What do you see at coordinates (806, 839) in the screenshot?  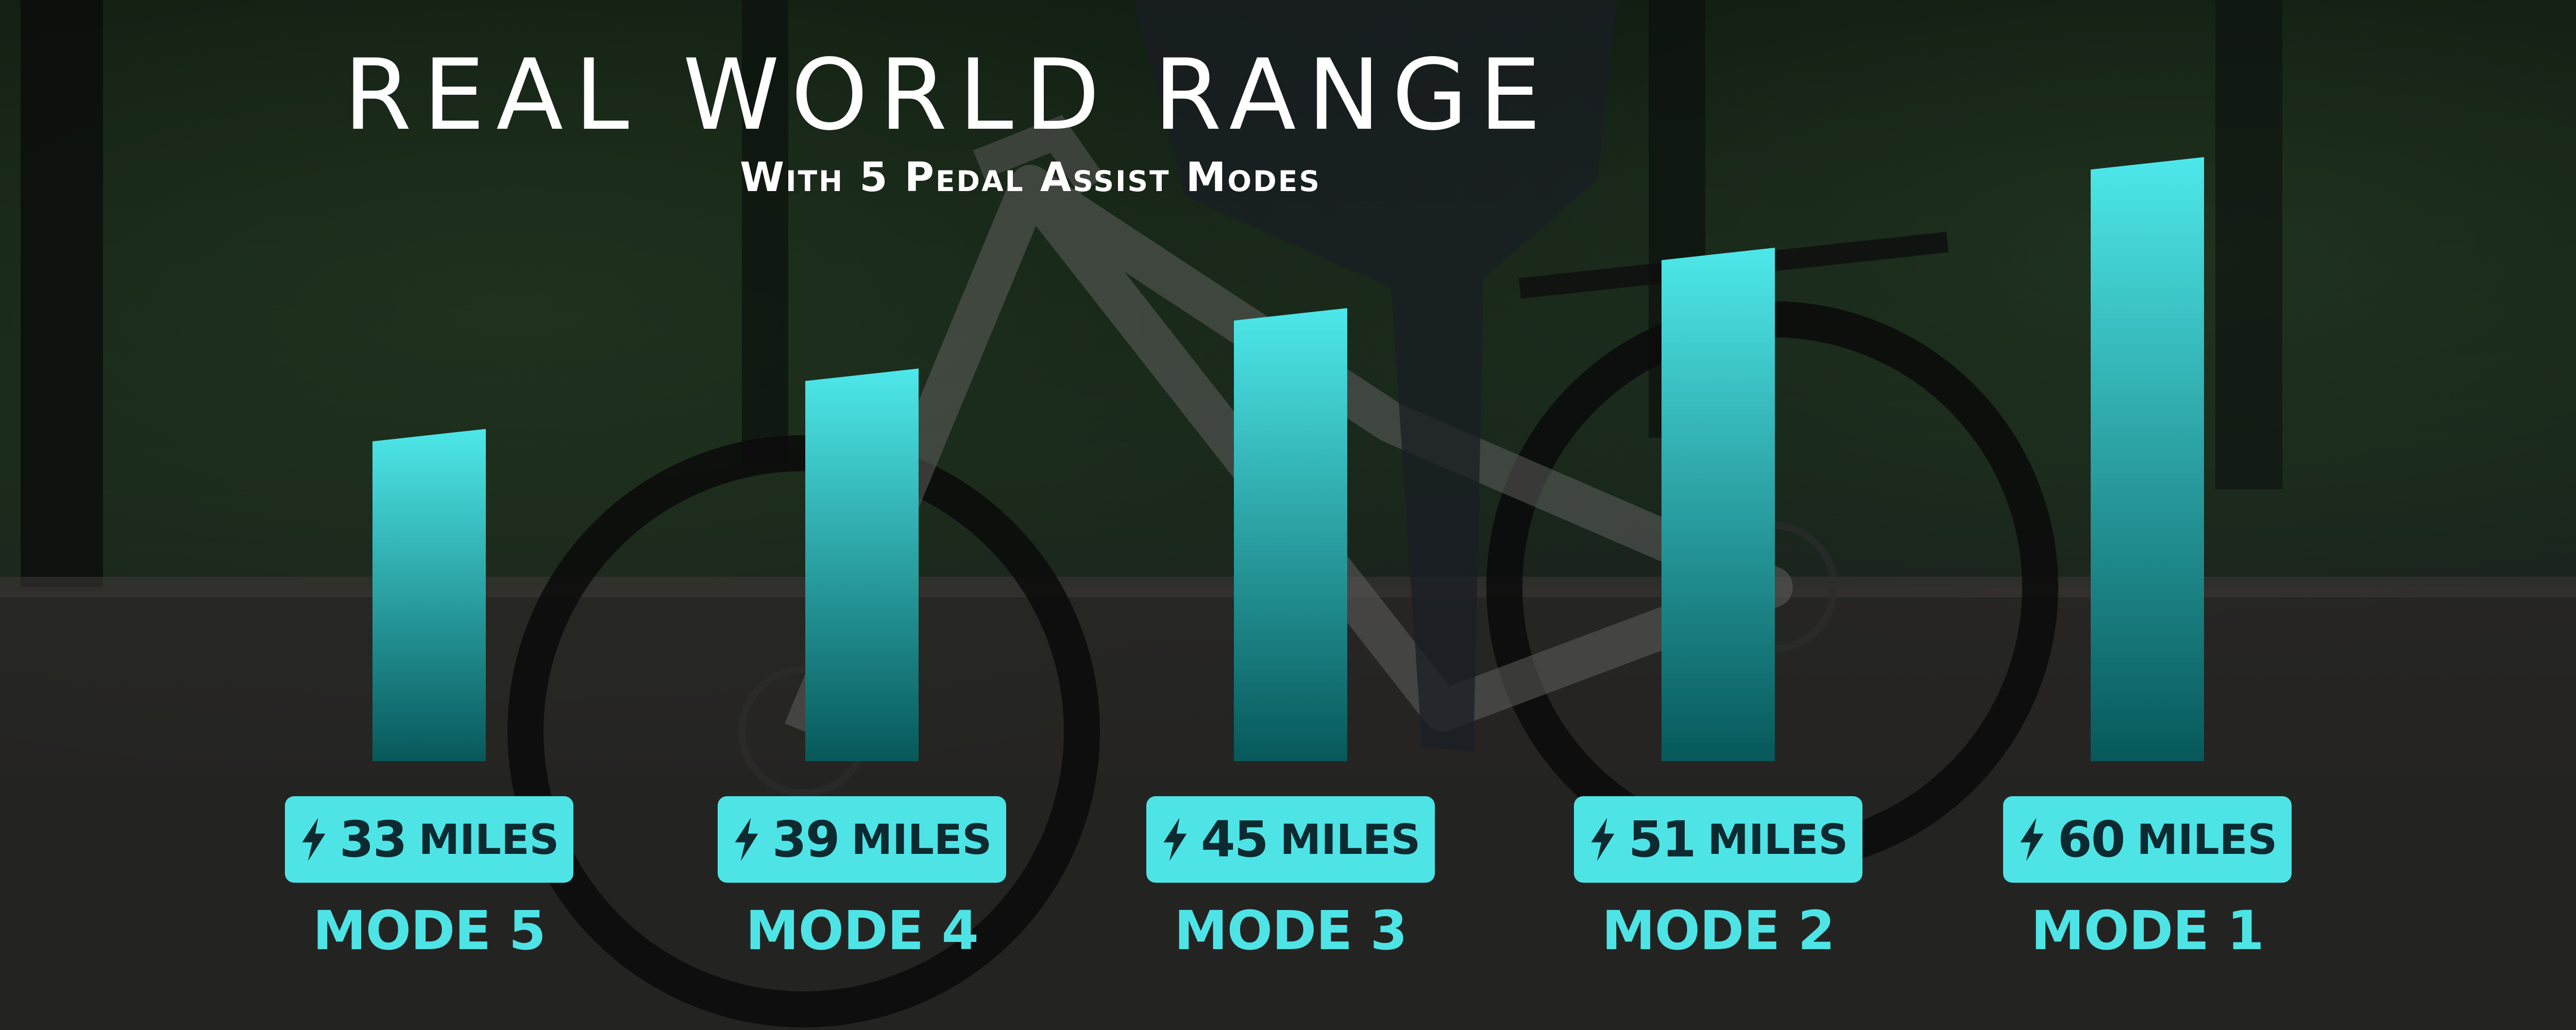 I see `value-number: 39` at bounding box center [806, 839].